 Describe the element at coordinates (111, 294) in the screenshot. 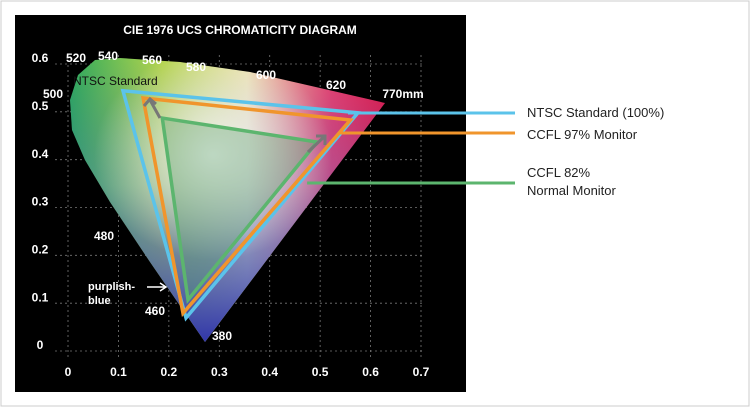

I see `annotation: purplish-blue` at that location.